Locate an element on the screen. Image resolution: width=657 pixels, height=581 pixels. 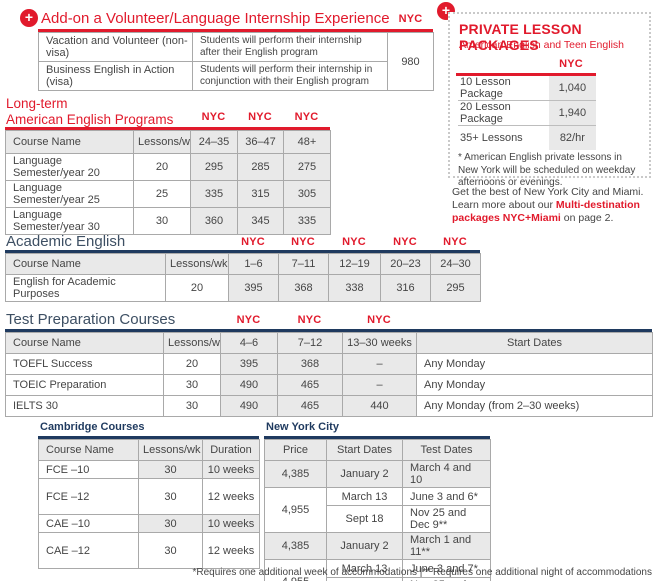
course-name: English for Academic Purposes is located at coordinates (85, 288).